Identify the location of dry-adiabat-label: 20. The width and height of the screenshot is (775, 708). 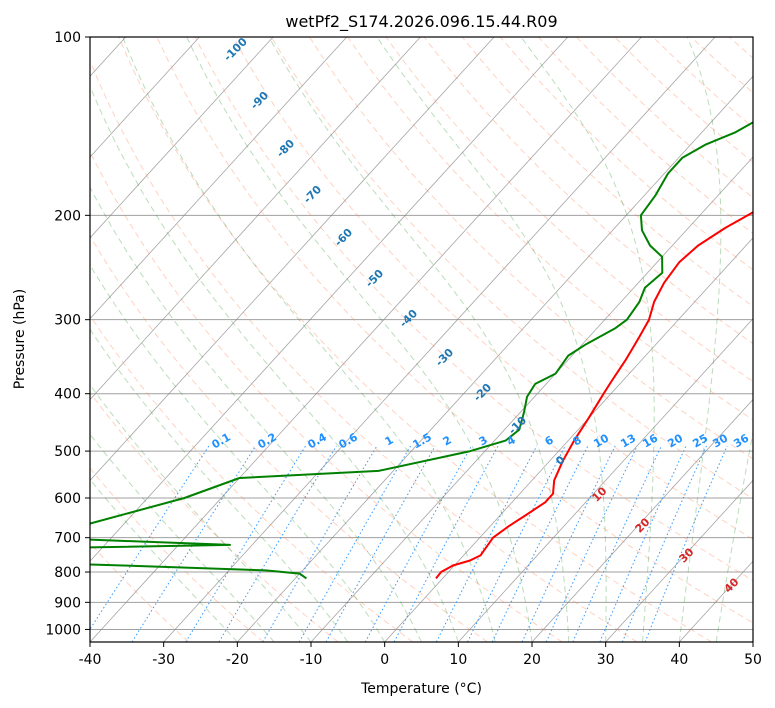
(643, 525).